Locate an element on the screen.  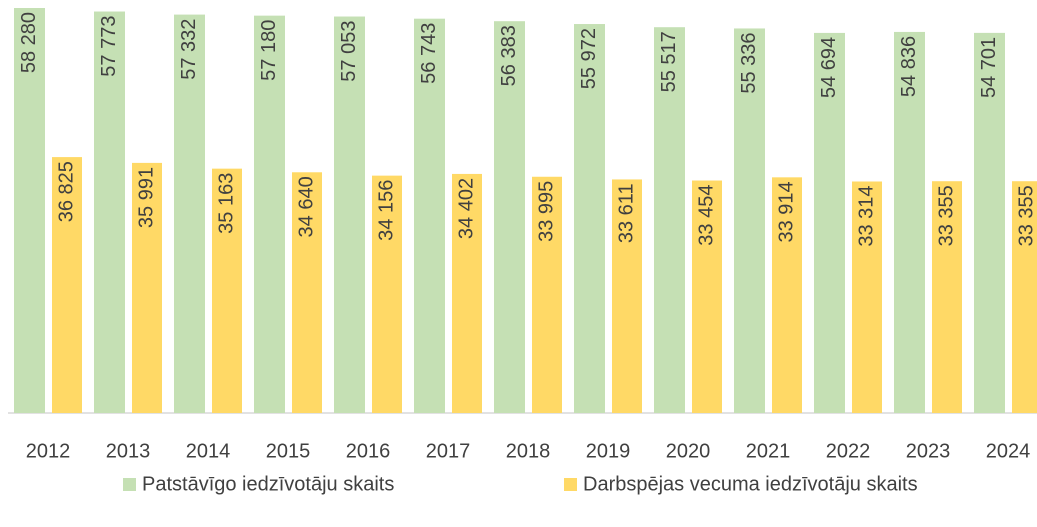
value-label: 33 611 is located at coordinates (626, 213).